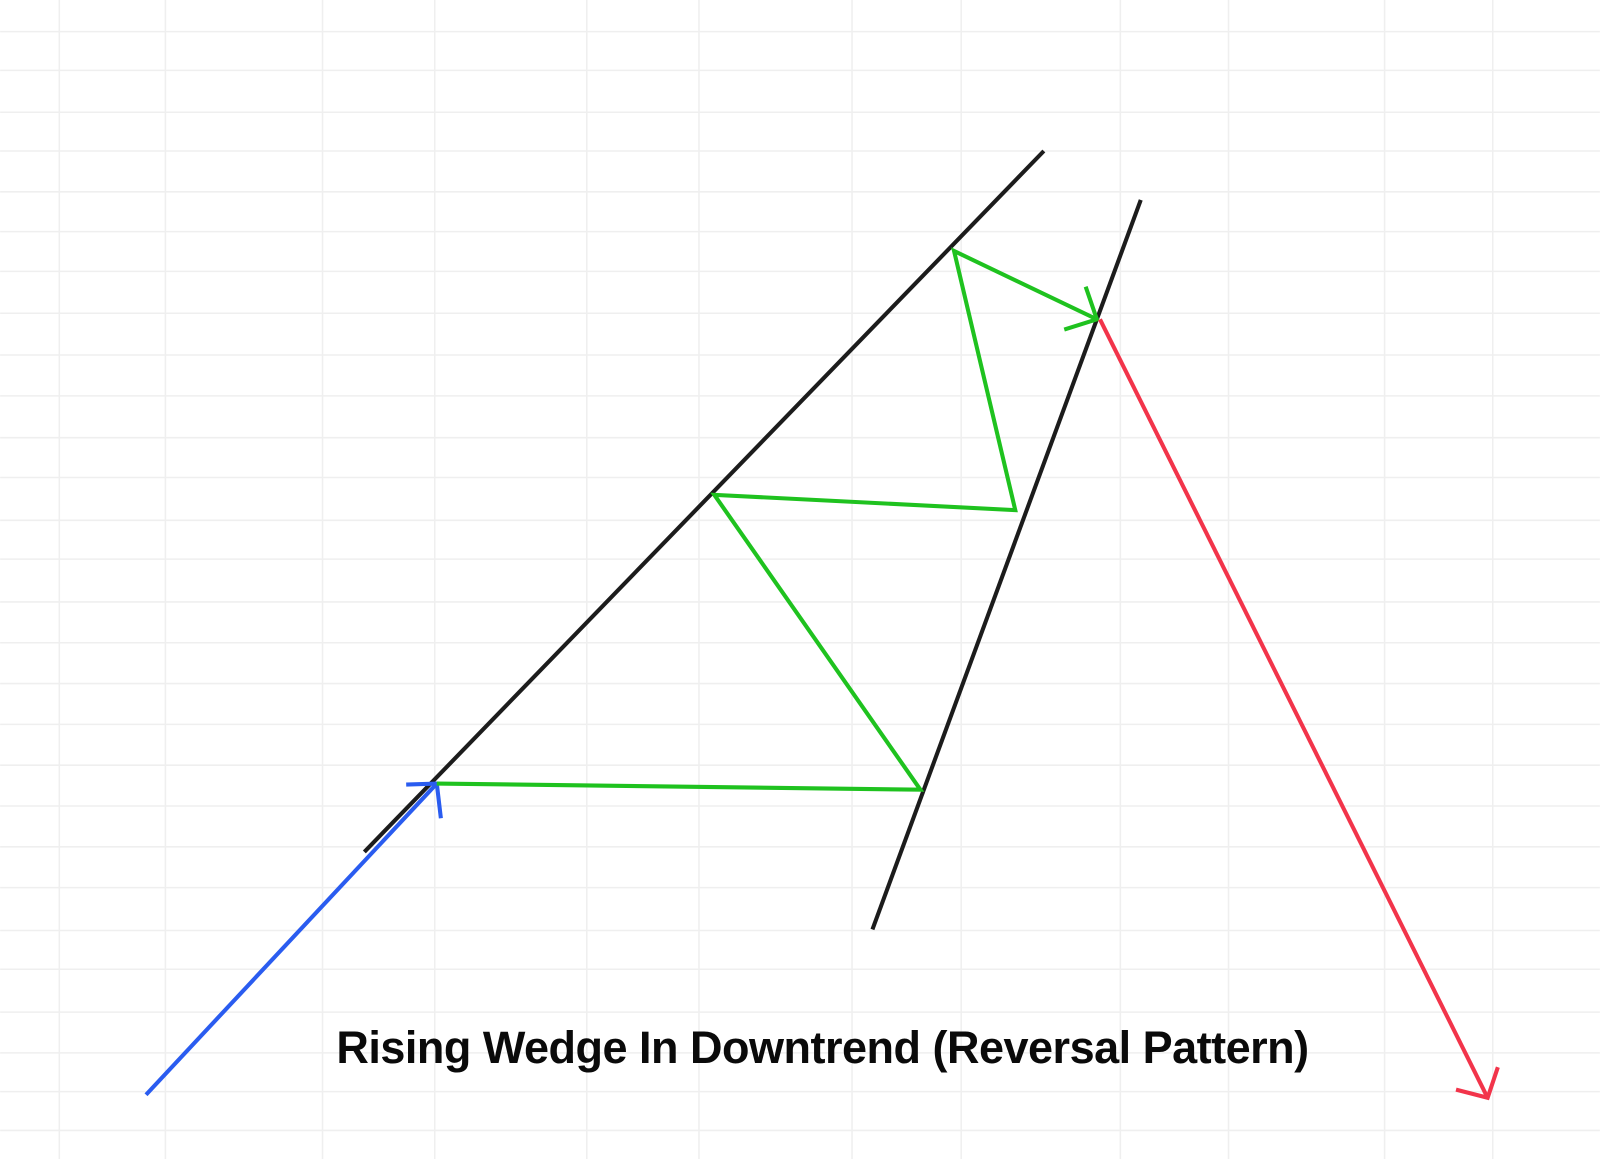 The width and height of the screenshot is (1600, 1159). What do you see at coordinates (1477, 1083) in the screenshot?
I see `breakdown-arrowhead-icon` at bounding box center [1477, 1083].